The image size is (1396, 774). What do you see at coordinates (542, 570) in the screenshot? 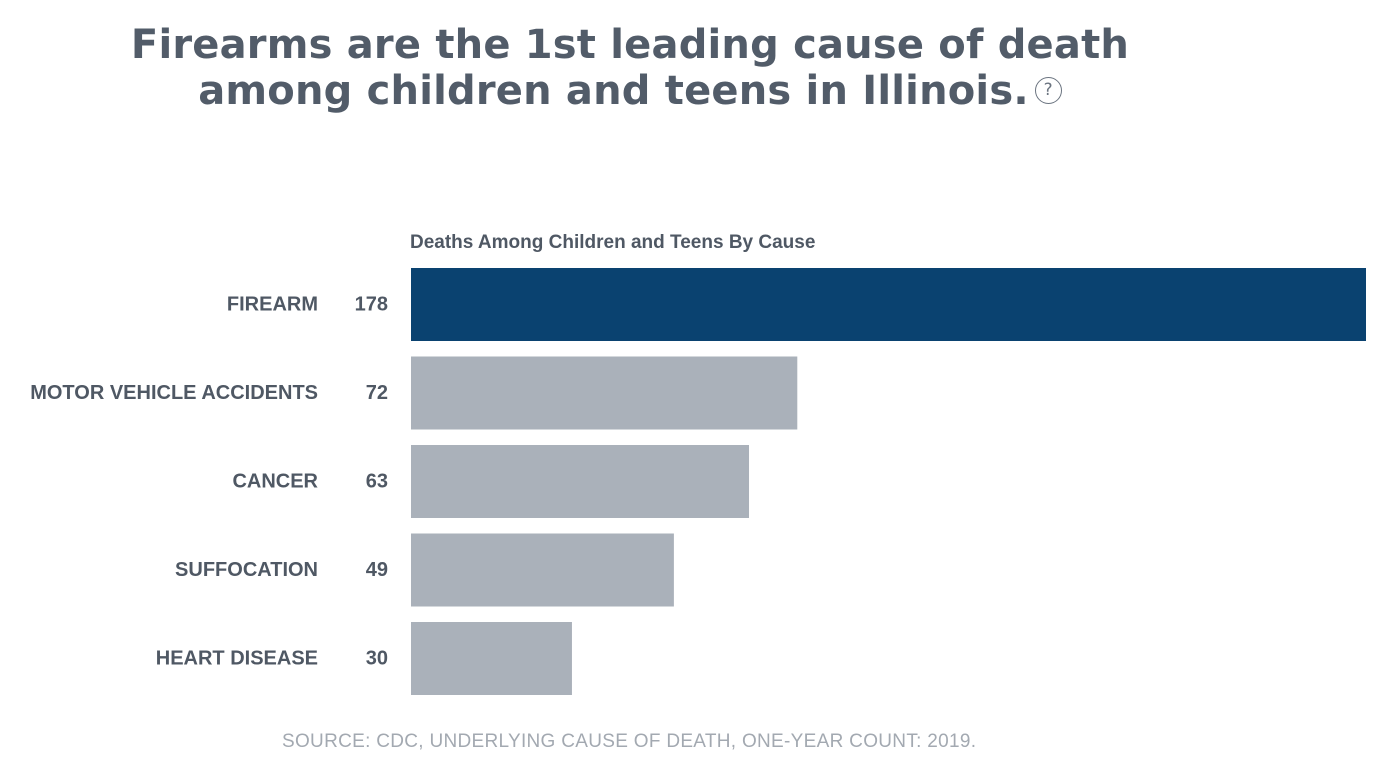
I see `bar-suffocation` at bounding box center [542, 570].